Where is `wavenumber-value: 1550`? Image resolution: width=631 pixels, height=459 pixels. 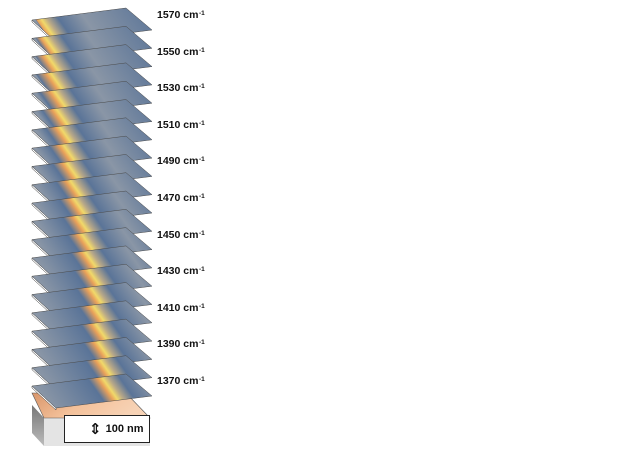 wavenumber-value: 1550 is located at coordinates (169, 51).